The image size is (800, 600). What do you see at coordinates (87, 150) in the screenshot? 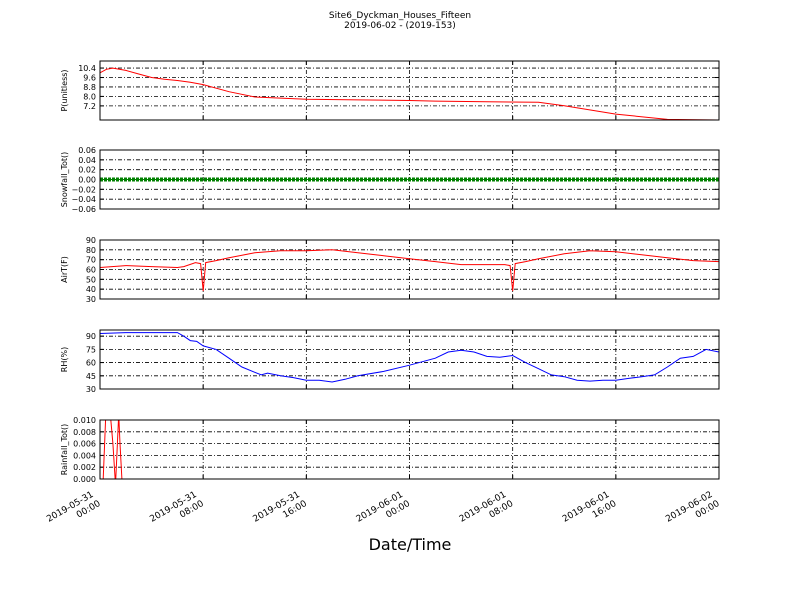
I see `y-tick-label: 0.06` at bounding box center [87, 150].